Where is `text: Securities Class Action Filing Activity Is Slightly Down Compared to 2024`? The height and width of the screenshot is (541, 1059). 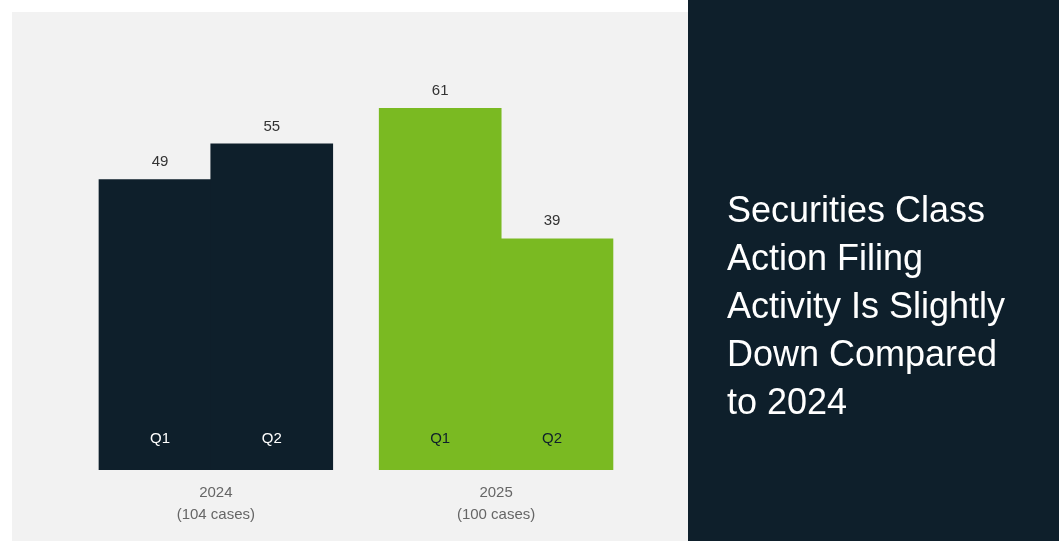
text: Securities Class Action Filing Activity Is Slightly Down Compared to 2024 is located at coordinates (867, 306).